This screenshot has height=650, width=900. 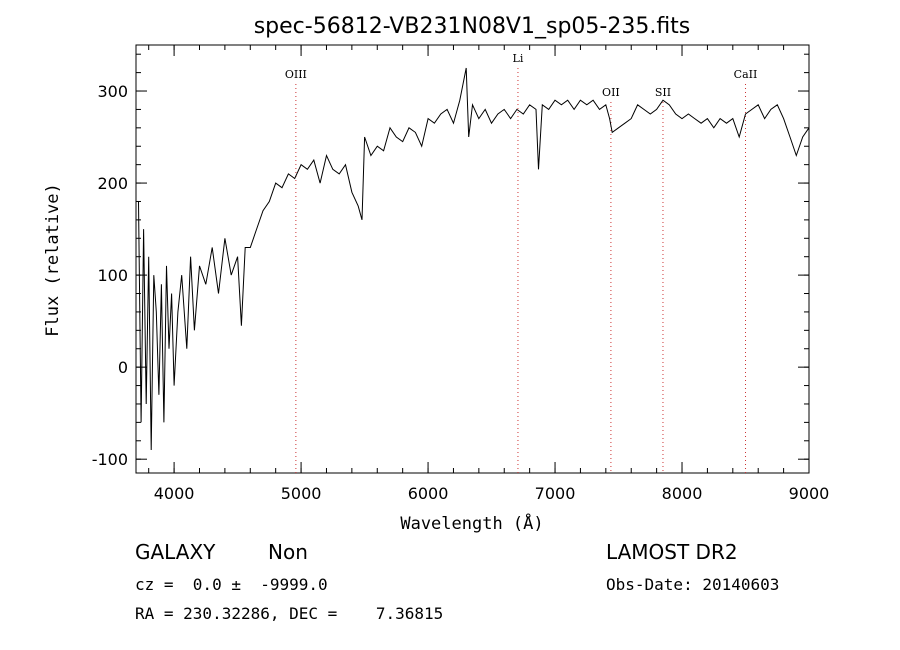 What do you see at coordinates (428, 493) in the screenshot?
I see `x-tick-label: 6000` at bounding box center [428, 493].